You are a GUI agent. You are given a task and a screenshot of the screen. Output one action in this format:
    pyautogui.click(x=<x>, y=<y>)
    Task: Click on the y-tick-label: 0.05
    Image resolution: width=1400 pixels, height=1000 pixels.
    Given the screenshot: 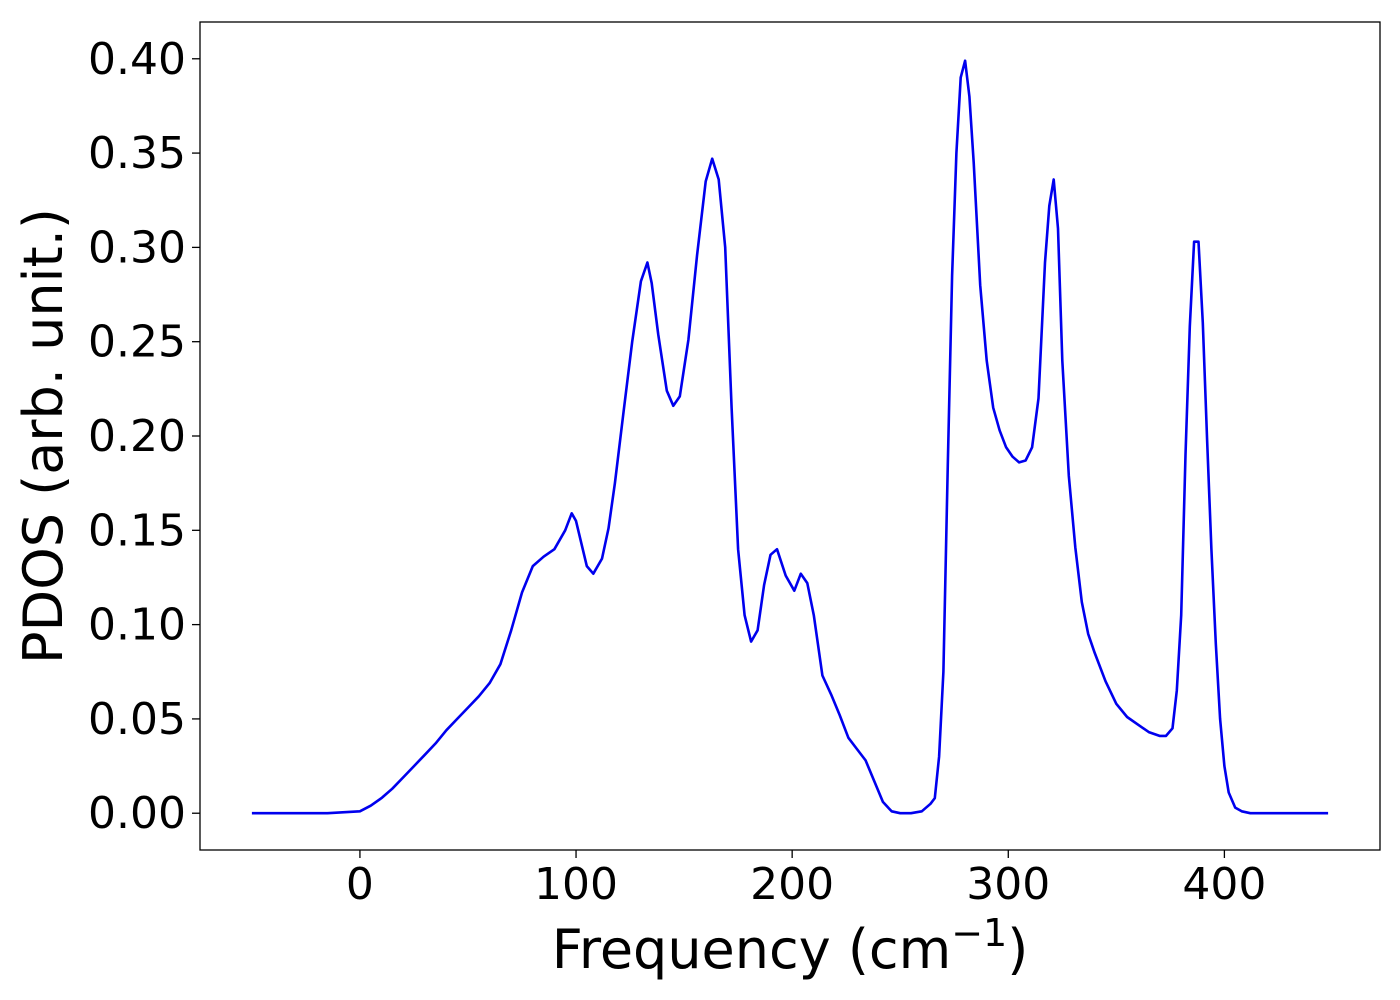 What is the action you would take?
    pyautogui.click(x=137, y=719)
    